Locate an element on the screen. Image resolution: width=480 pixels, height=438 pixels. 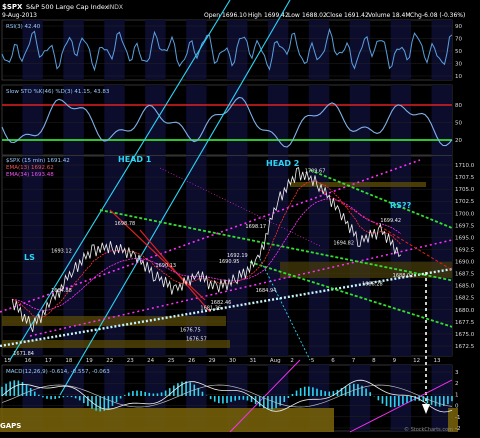
x-tick-label: 24 is located at coordinates (150, 361).